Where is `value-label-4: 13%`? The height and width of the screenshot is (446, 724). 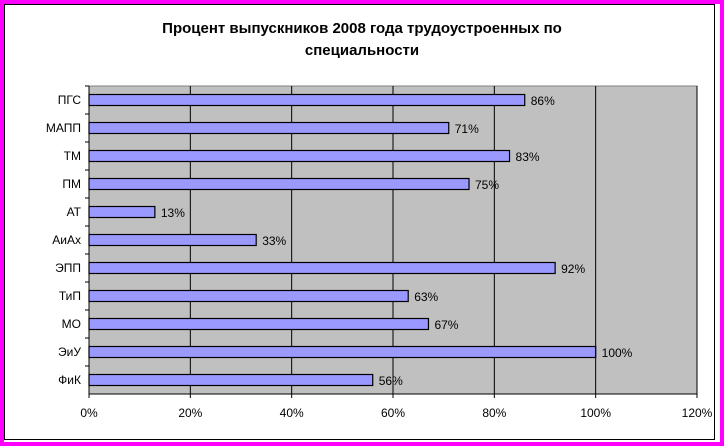 value-label-4: 13% is located at coordinates (173, 213).